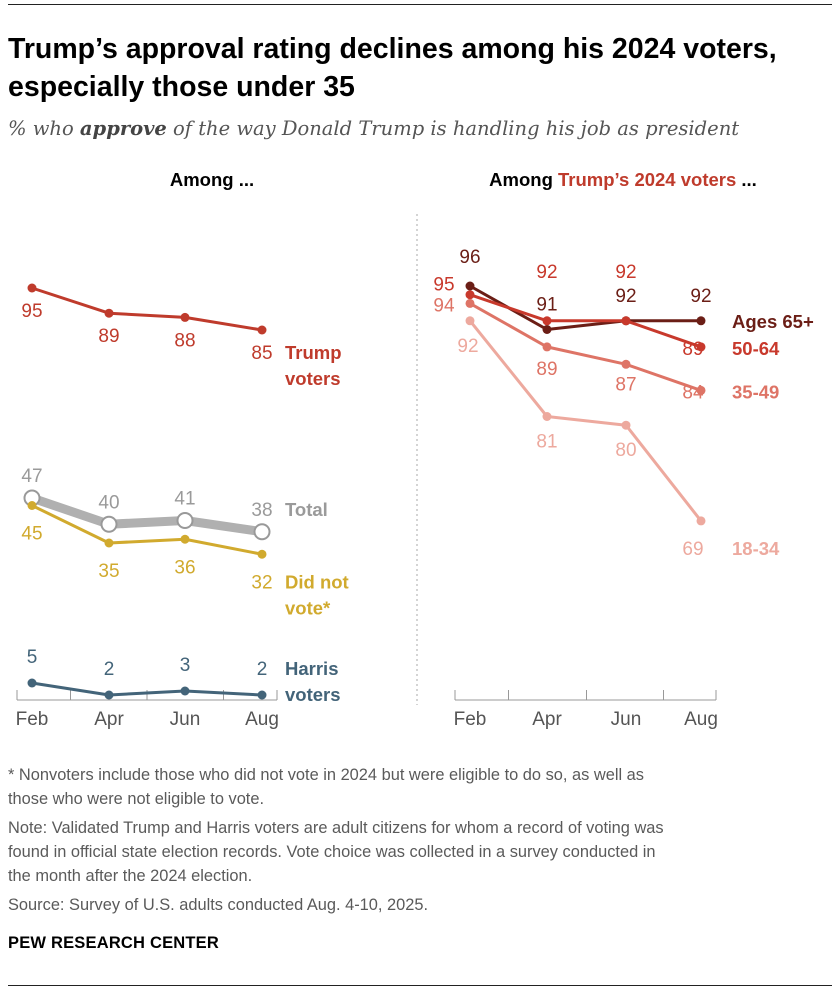 This screenshot has height=994, width=840. I want to click on series-name-a65: Ages 65+, so click(773, 321).